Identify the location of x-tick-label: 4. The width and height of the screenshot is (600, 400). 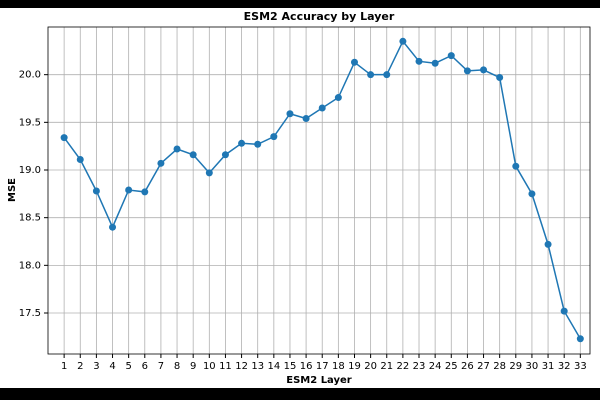
(112, 366).